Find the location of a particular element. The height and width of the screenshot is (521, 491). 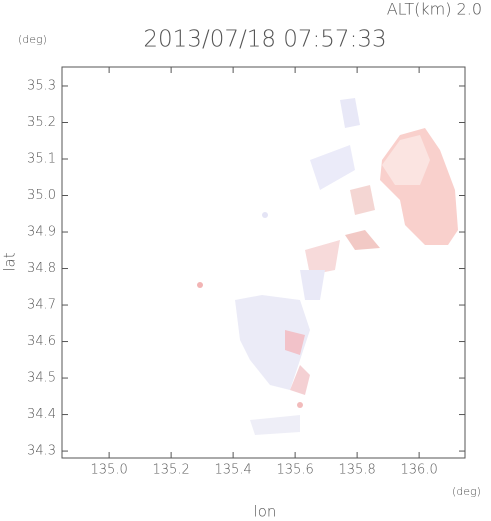

y-tick-label: 35.1 is located at coordinates (41, 159).